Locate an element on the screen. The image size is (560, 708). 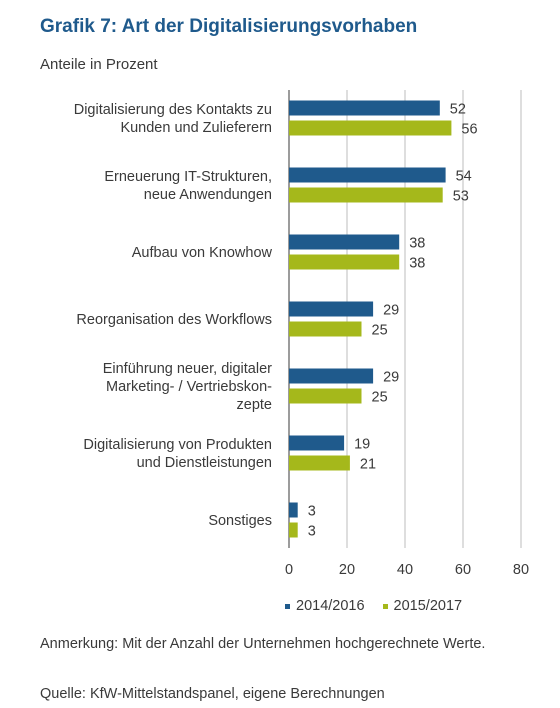
x-tick-label: 0 is located at coordinates (289, 570).